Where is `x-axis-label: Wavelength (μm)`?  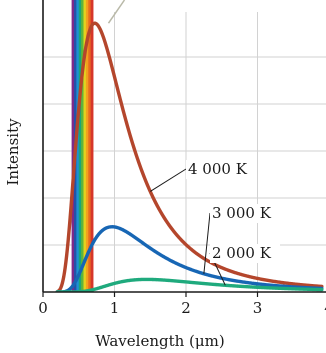
x-axis-label: Wavelength (μm) is located at coordinates (159, 341).